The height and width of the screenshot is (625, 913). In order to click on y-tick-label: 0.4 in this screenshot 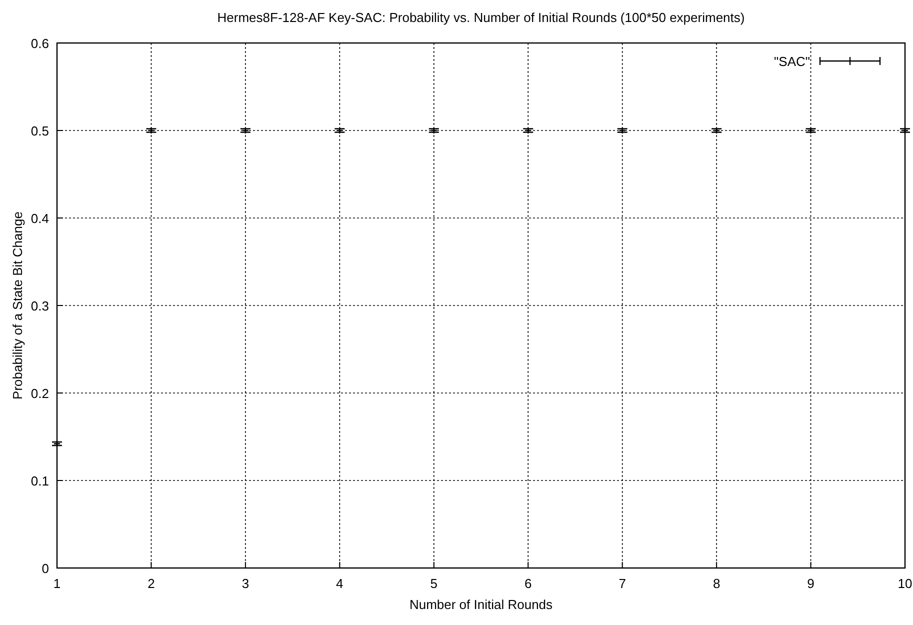, I will do `click(39, 218)`.